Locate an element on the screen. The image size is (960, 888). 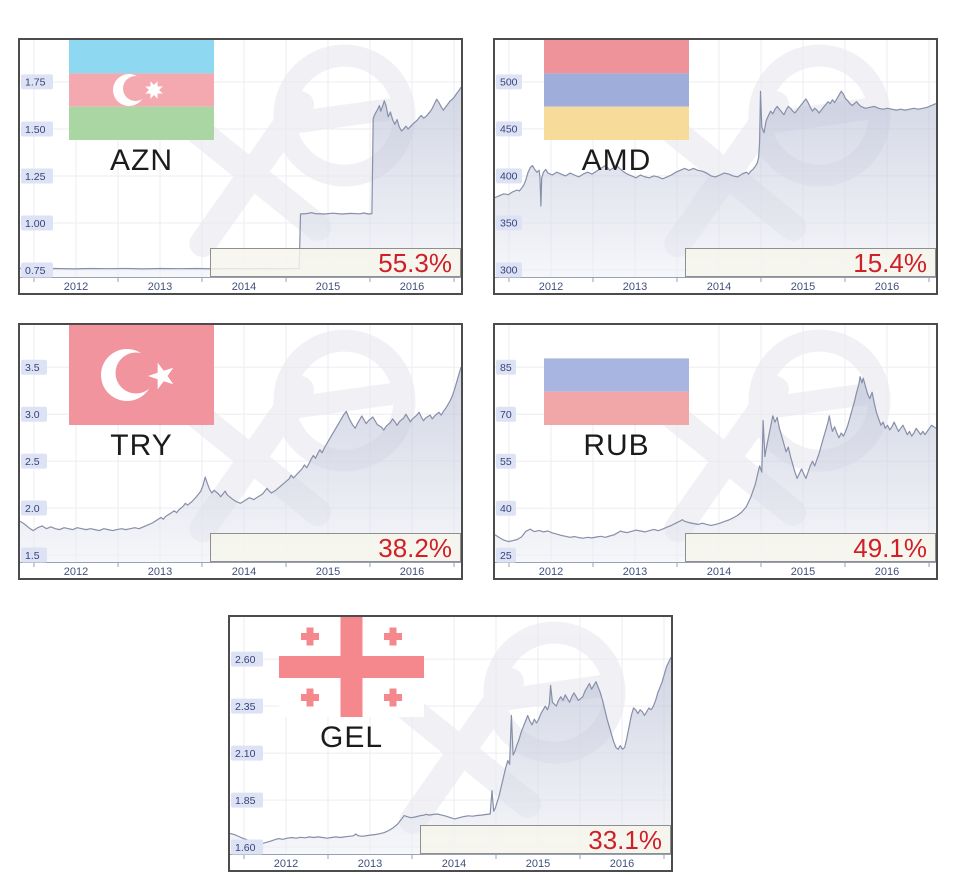
svg-text: 2.10 is located at coordinates (245, 754).